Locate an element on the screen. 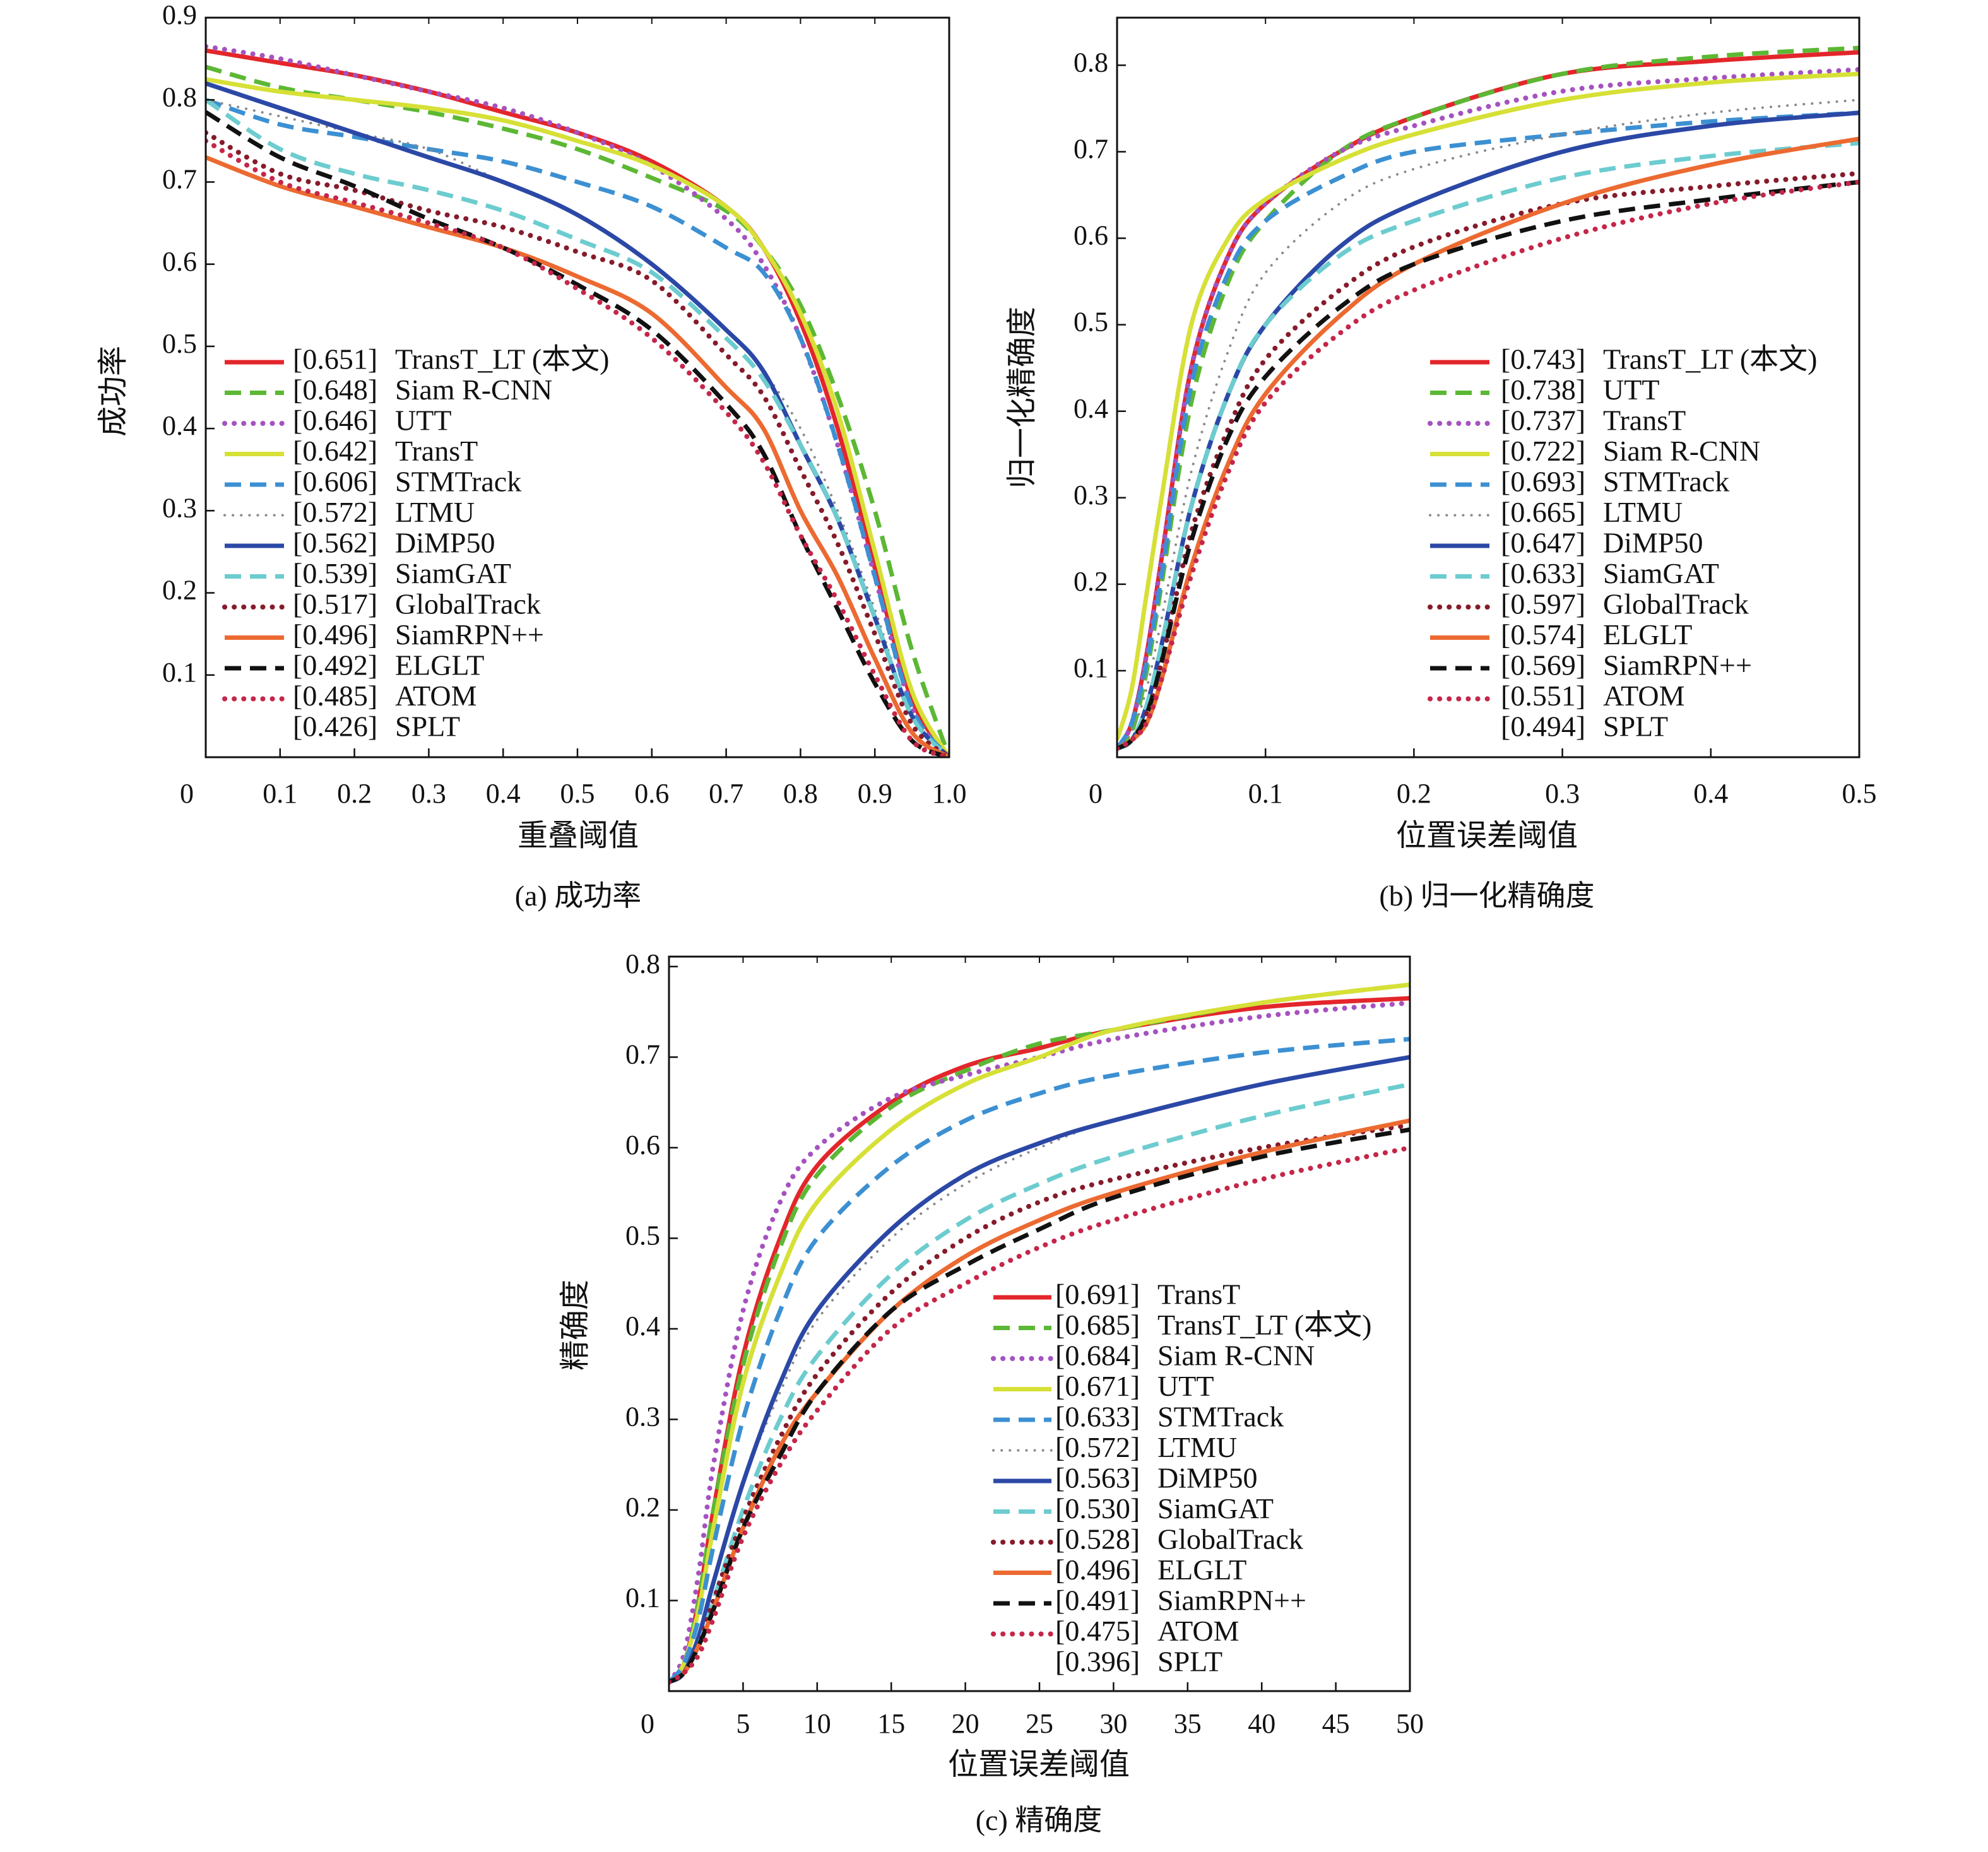 This screenshot has width=1988, height=1852. x-tick-label: 0.7 is located at coordinates (726, 793).